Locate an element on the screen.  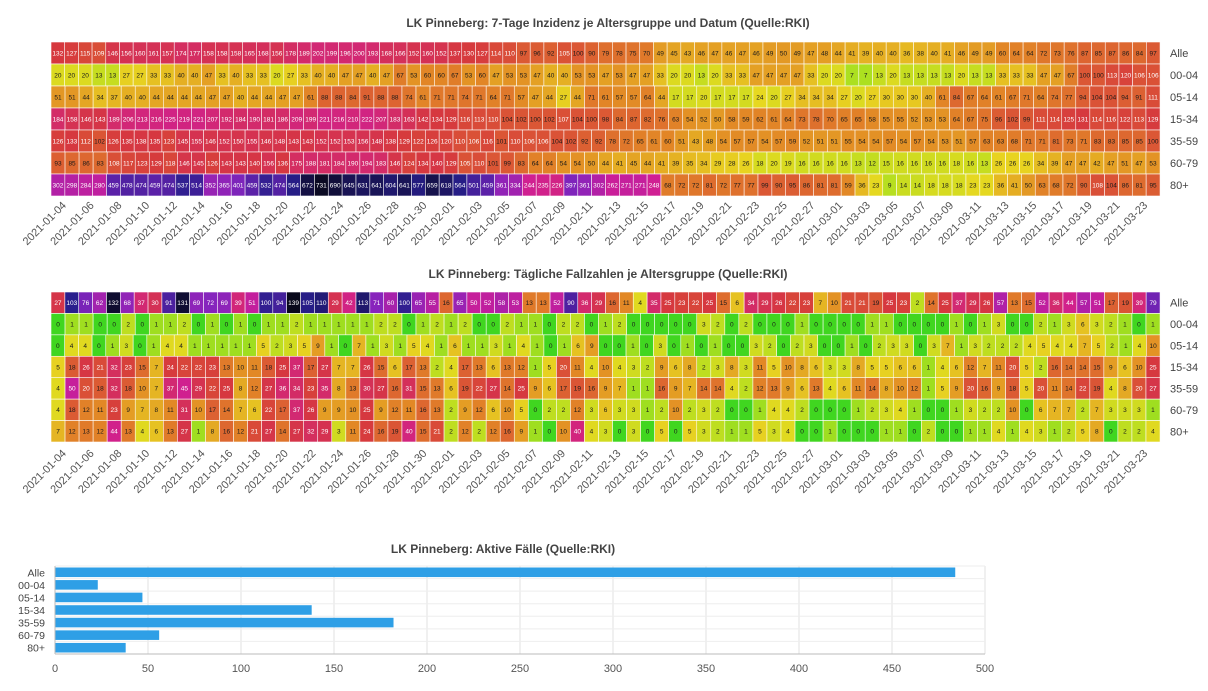
heatmap-cell-value: 110 is located at coordinates (509, 53).